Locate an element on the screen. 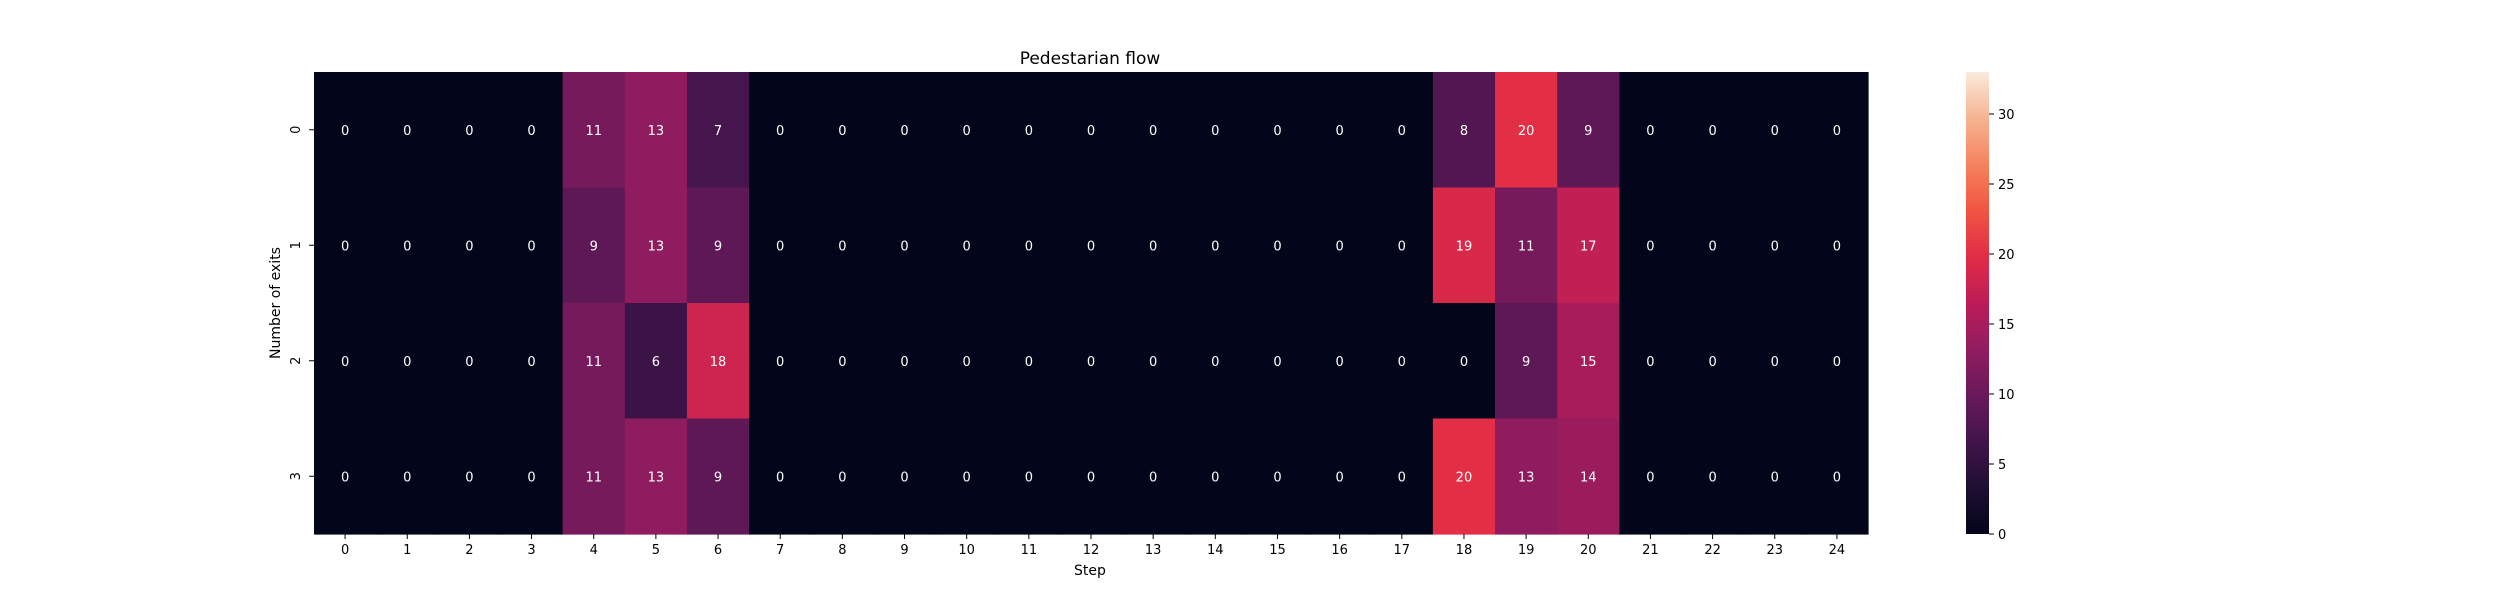 The image size is (2500, 600). x-tick-label: 17 is located at coordinates (1402, 550).